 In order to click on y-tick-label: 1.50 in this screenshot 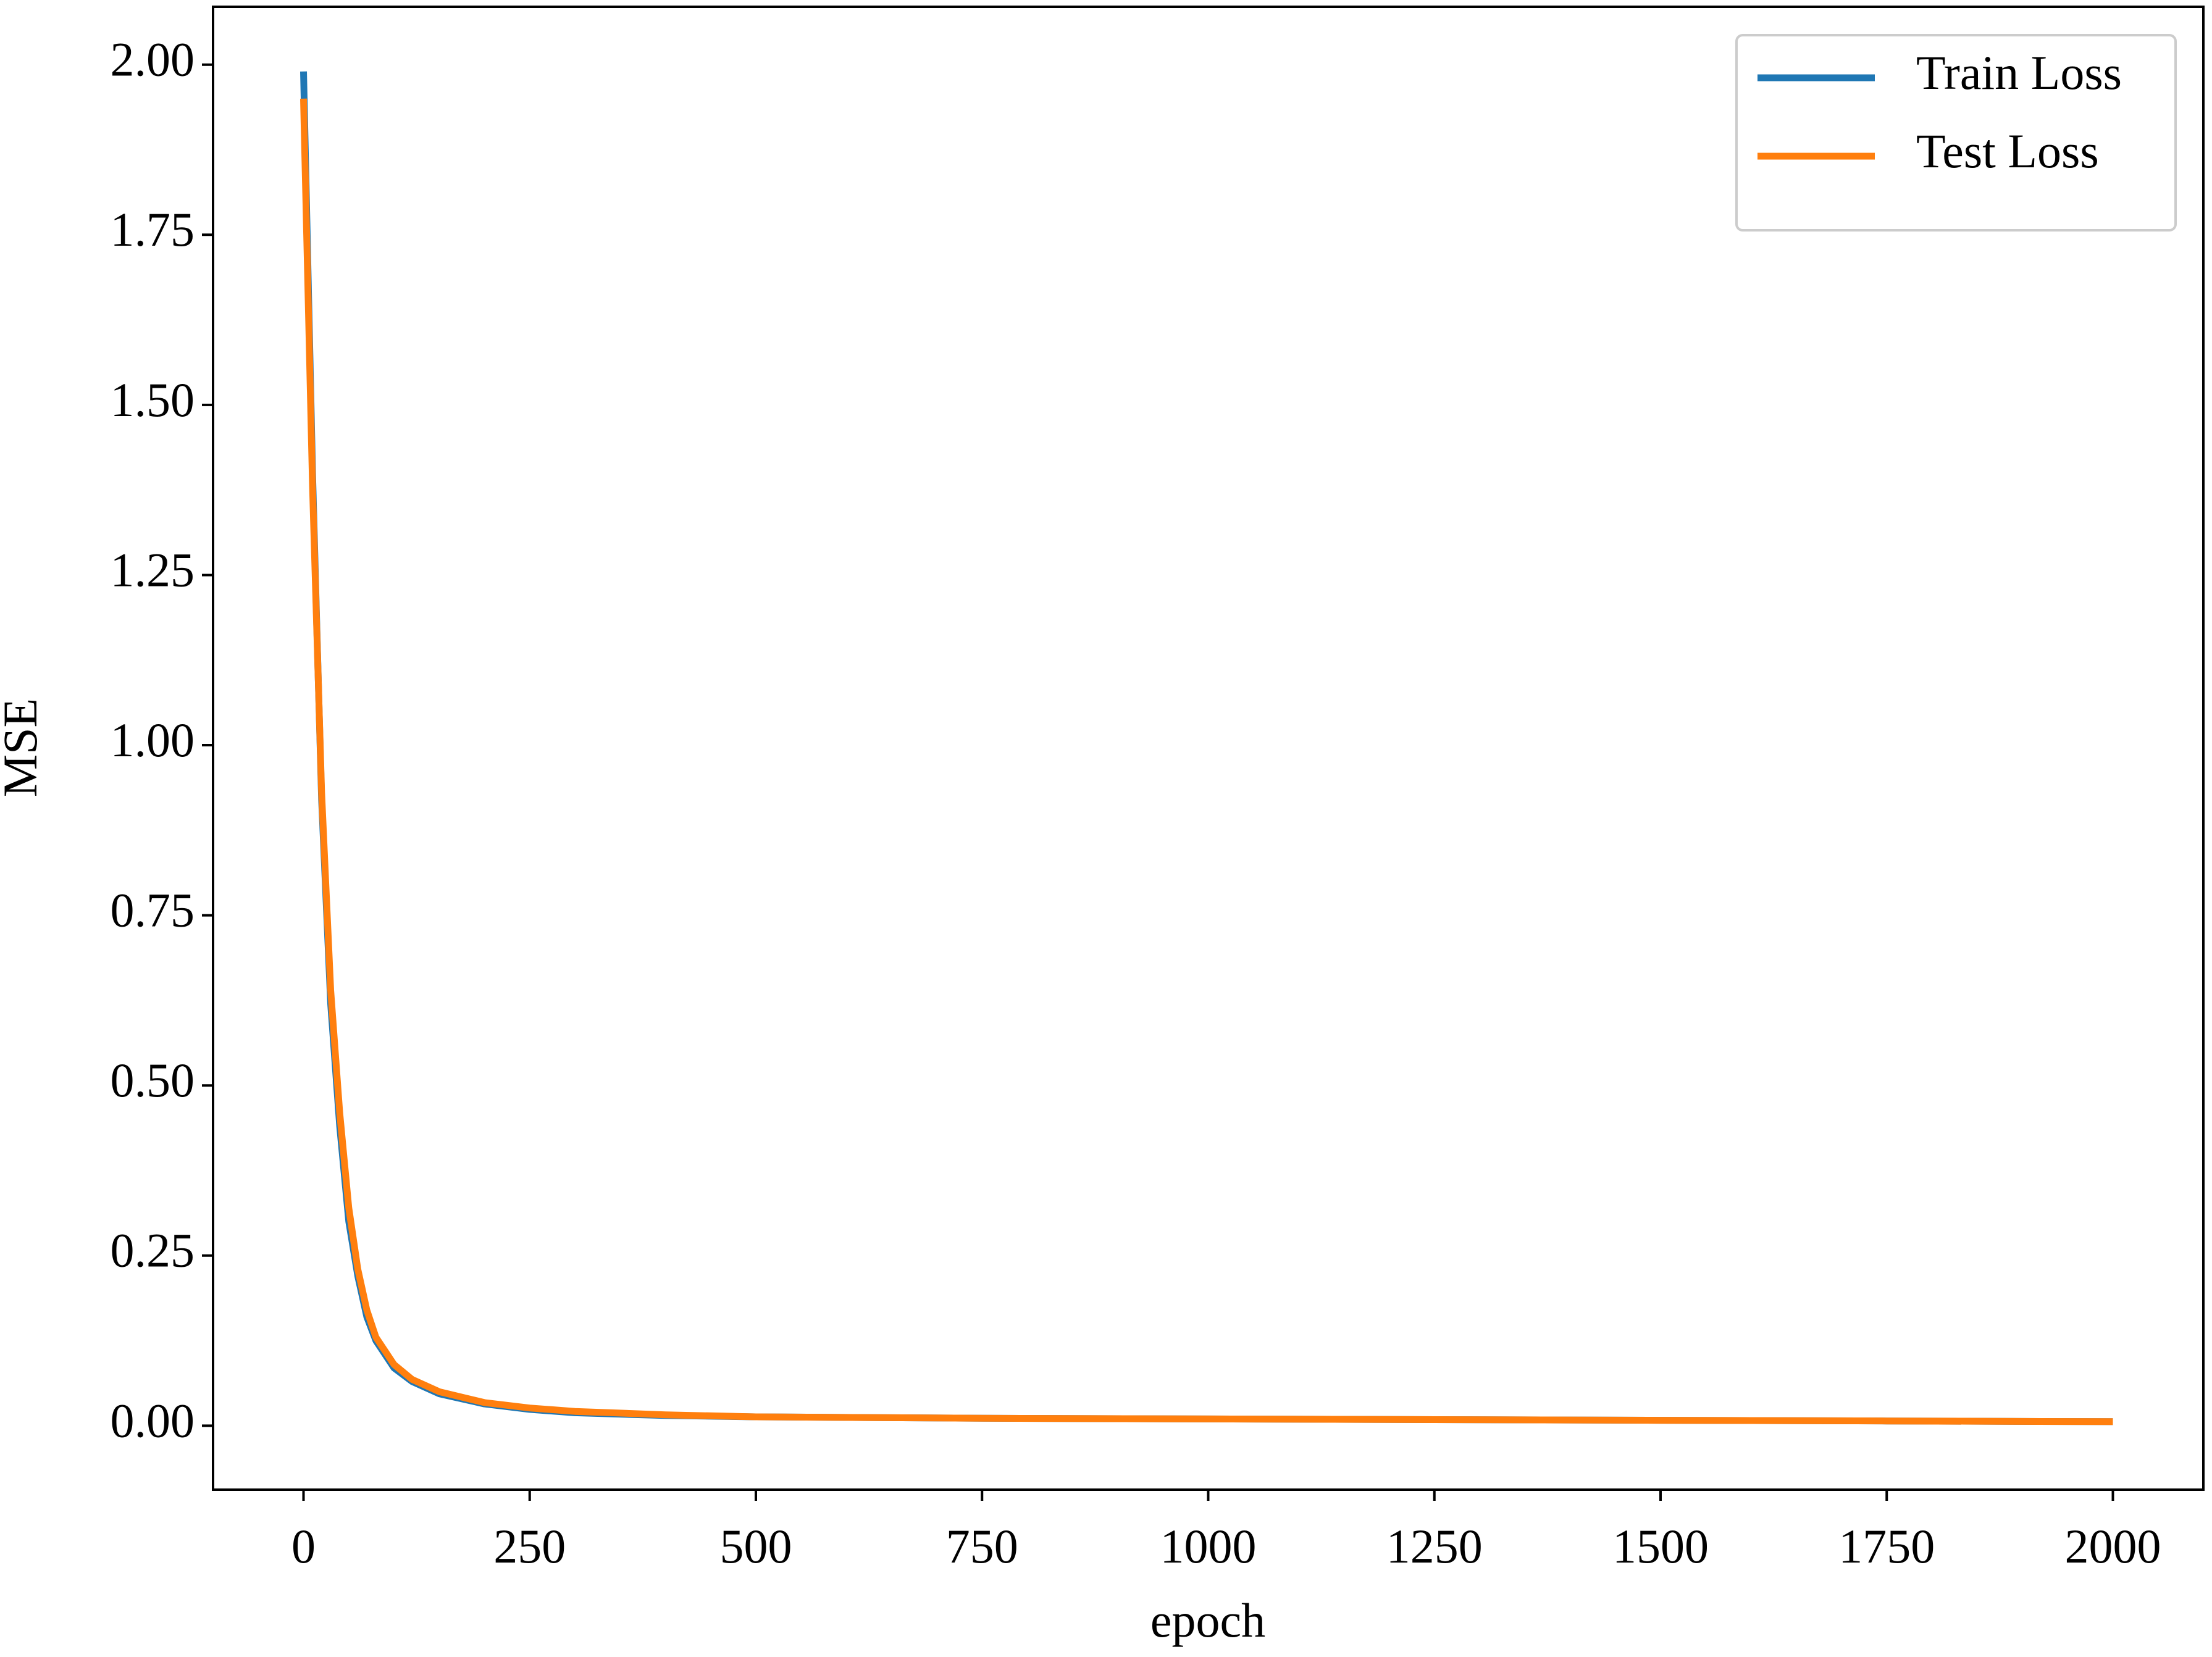, I will do `click(153, 400)`.